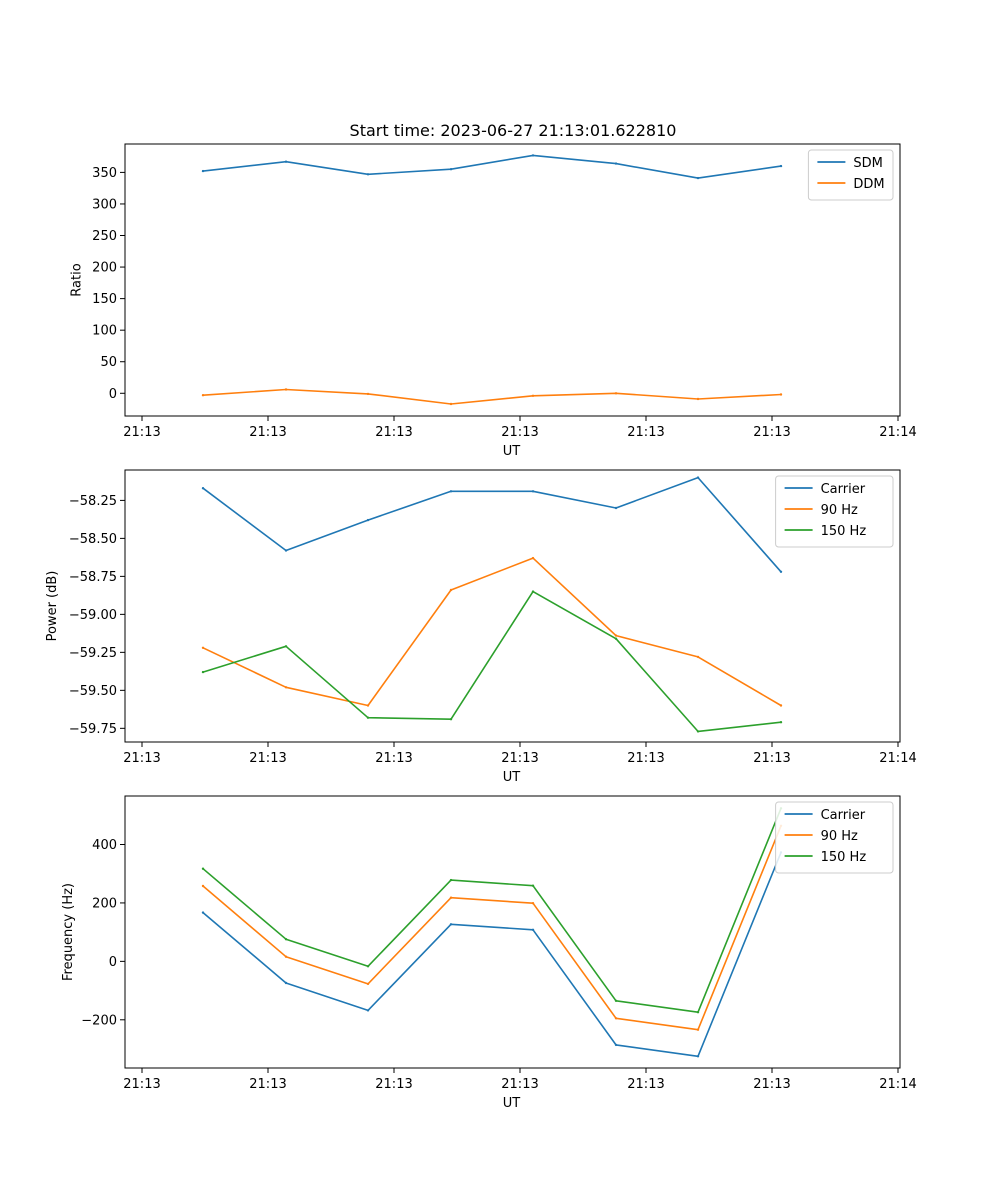 The height and width of the screenshot is (1200, 1000). Describe the element at coordinates (513, 130) in the screenshot. I see `chart-title: Start time: 2023-06-27 21:13:01.622810` at that location.